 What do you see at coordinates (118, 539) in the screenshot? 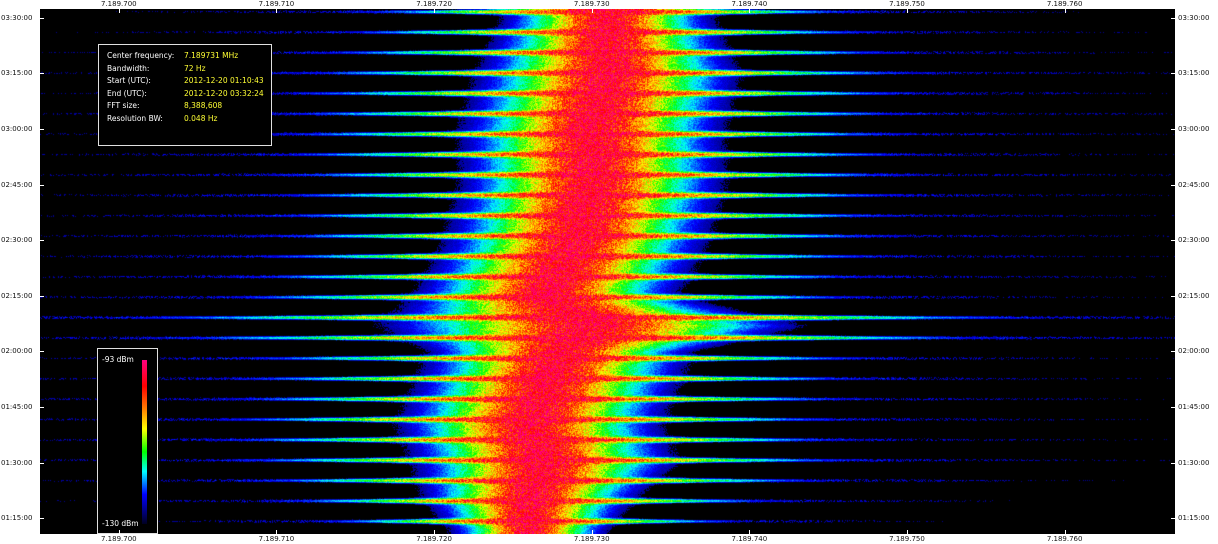
I see `x-tick-label-bottom: 7.189.700` at bounding box center [118, 539].